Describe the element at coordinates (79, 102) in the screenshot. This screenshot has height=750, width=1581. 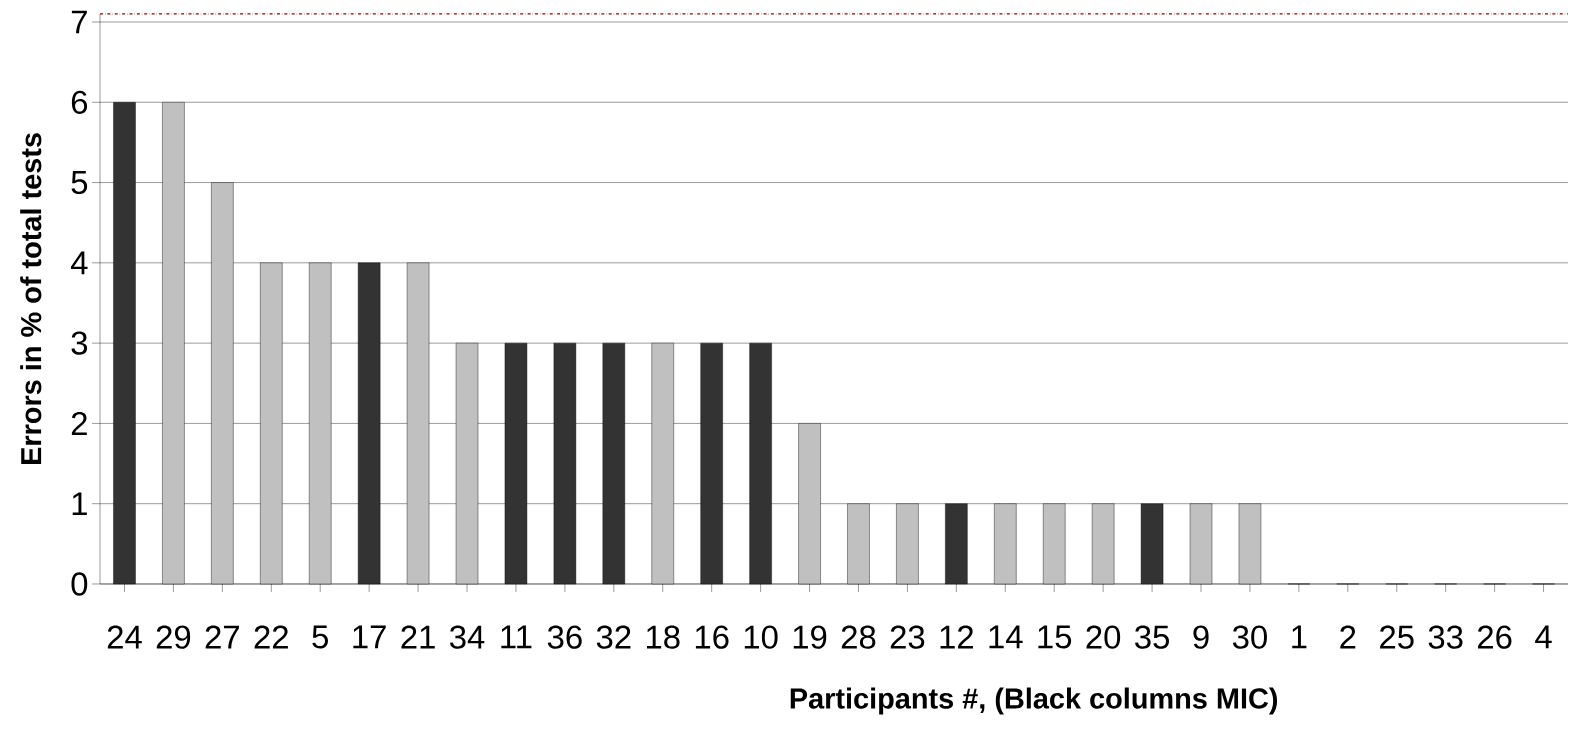
I see `y-tick-label: 6` at that location.